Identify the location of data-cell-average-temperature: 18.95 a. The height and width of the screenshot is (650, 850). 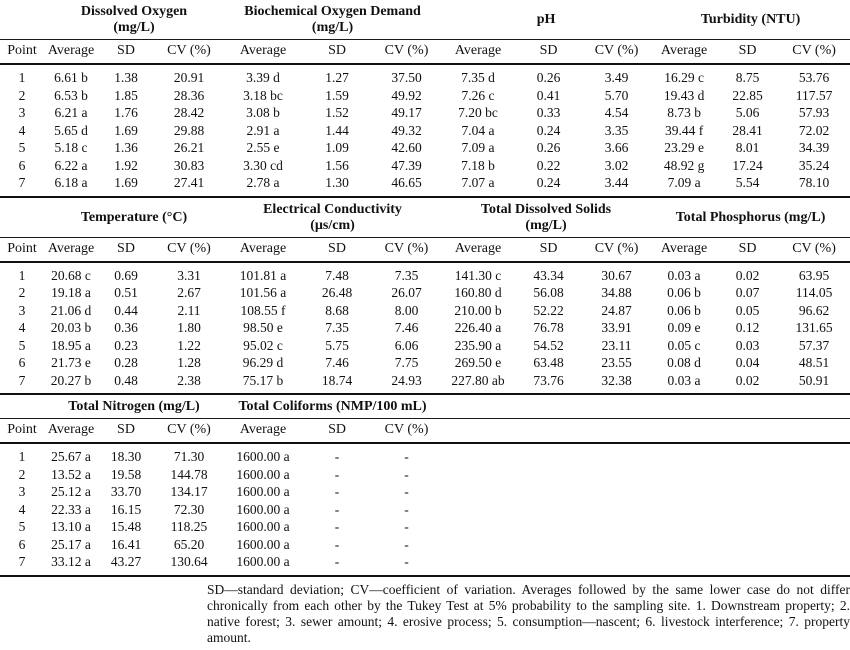
(71, 345).